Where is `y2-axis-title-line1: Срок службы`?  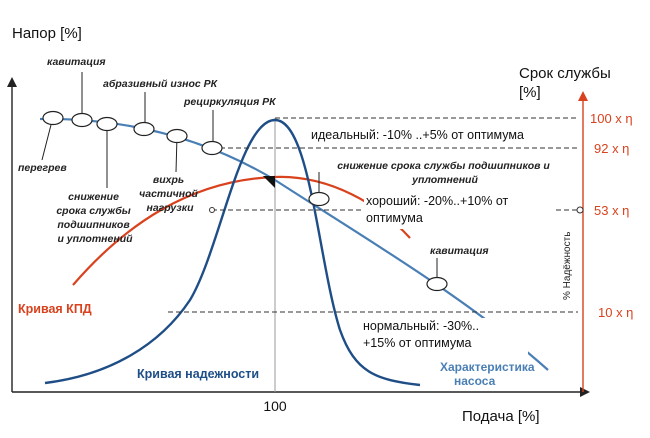
y2-axis-title-line1: Срок службы is located at coordinates (565, 73).